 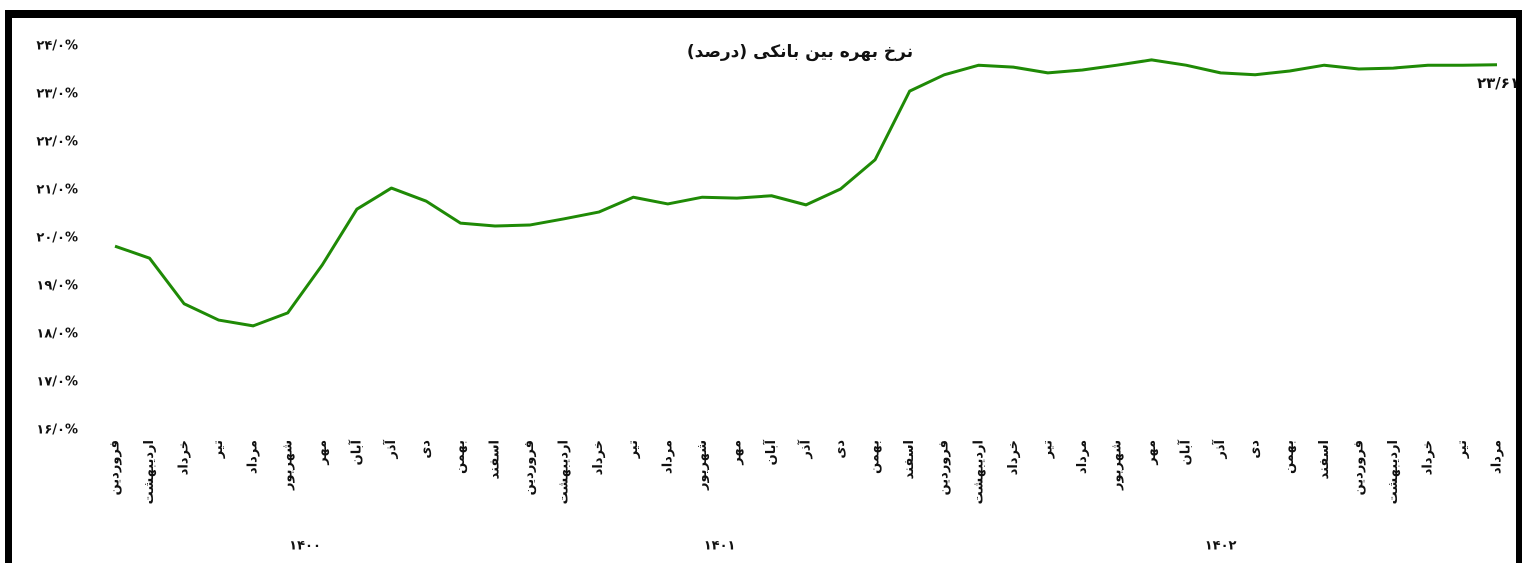 I want to click on frame-top, so click(x=763, y=14).